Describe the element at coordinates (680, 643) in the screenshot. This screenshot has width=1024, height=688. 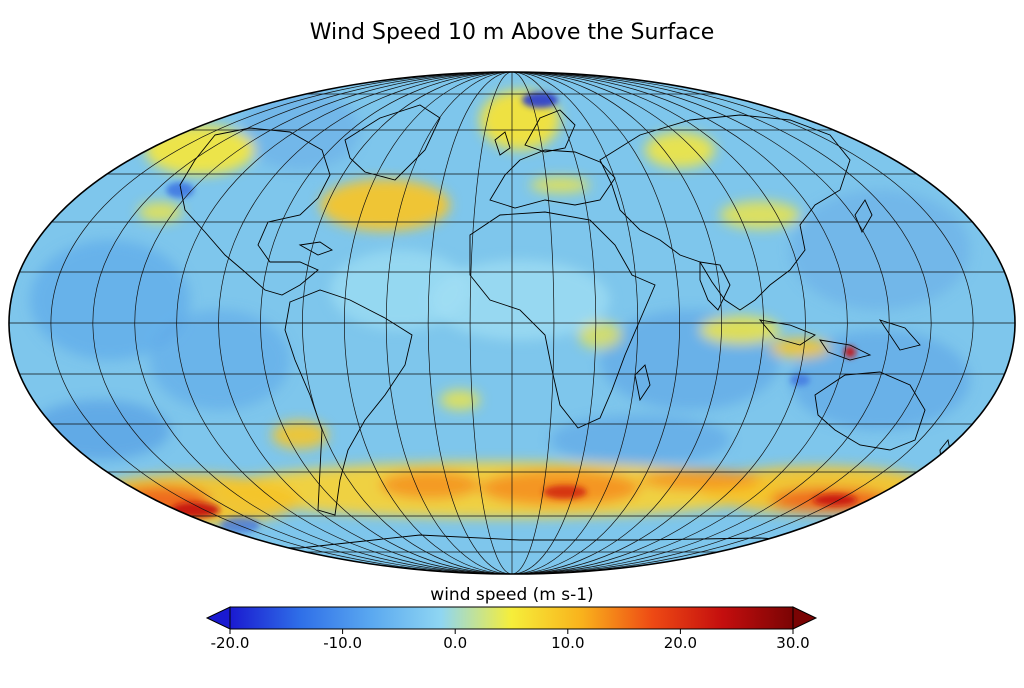
I see `colorbar-tick-label: 20.0` at that location.